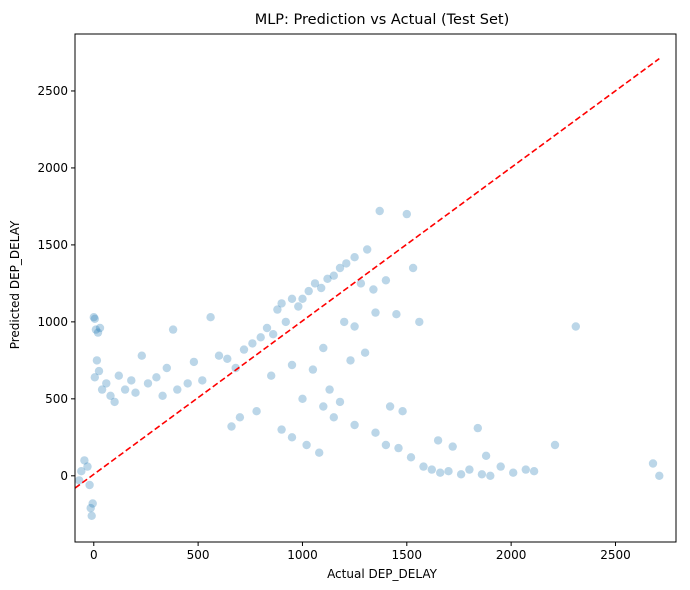 The image size is (690, 590). I want to click on x-tick-label: 2500, so click(615, 555).